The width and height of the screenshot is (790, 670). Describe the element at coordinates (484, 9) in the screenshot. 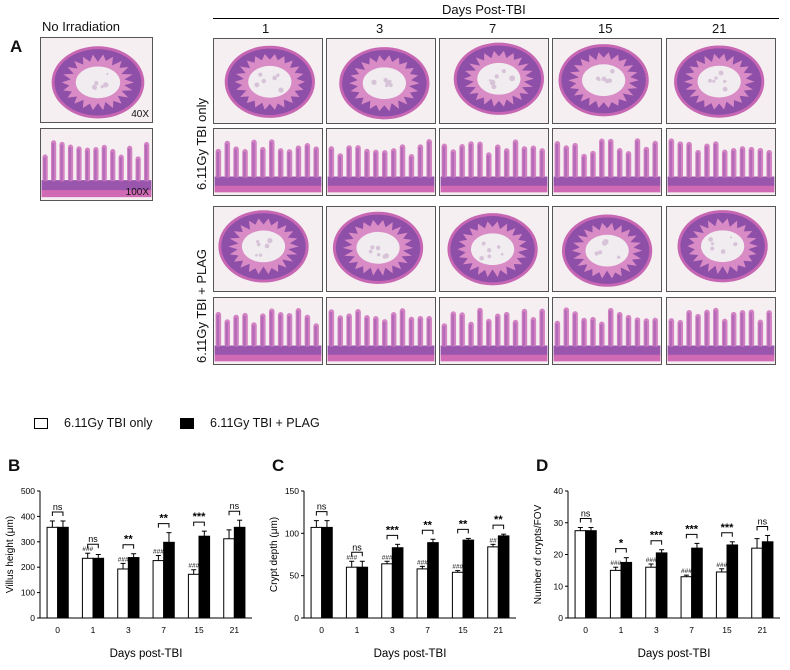

I see `days-post-tbi-header: Days Post-TBI` at that location.